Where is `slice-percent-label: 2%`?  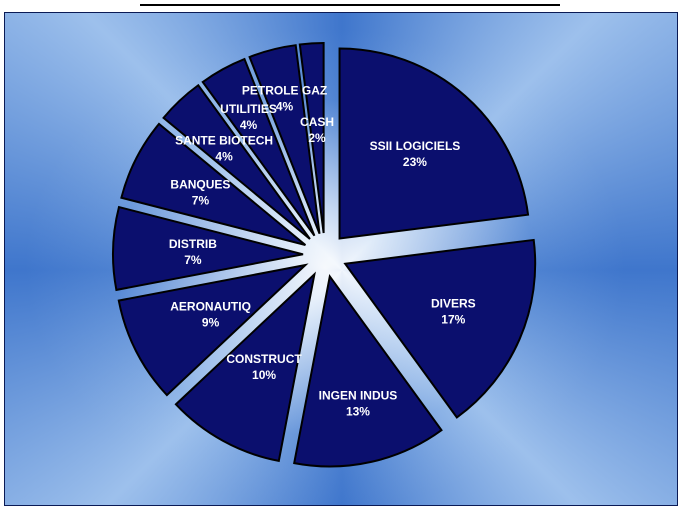 slice-percent-label: 2% is located at coordinates (317, 138).